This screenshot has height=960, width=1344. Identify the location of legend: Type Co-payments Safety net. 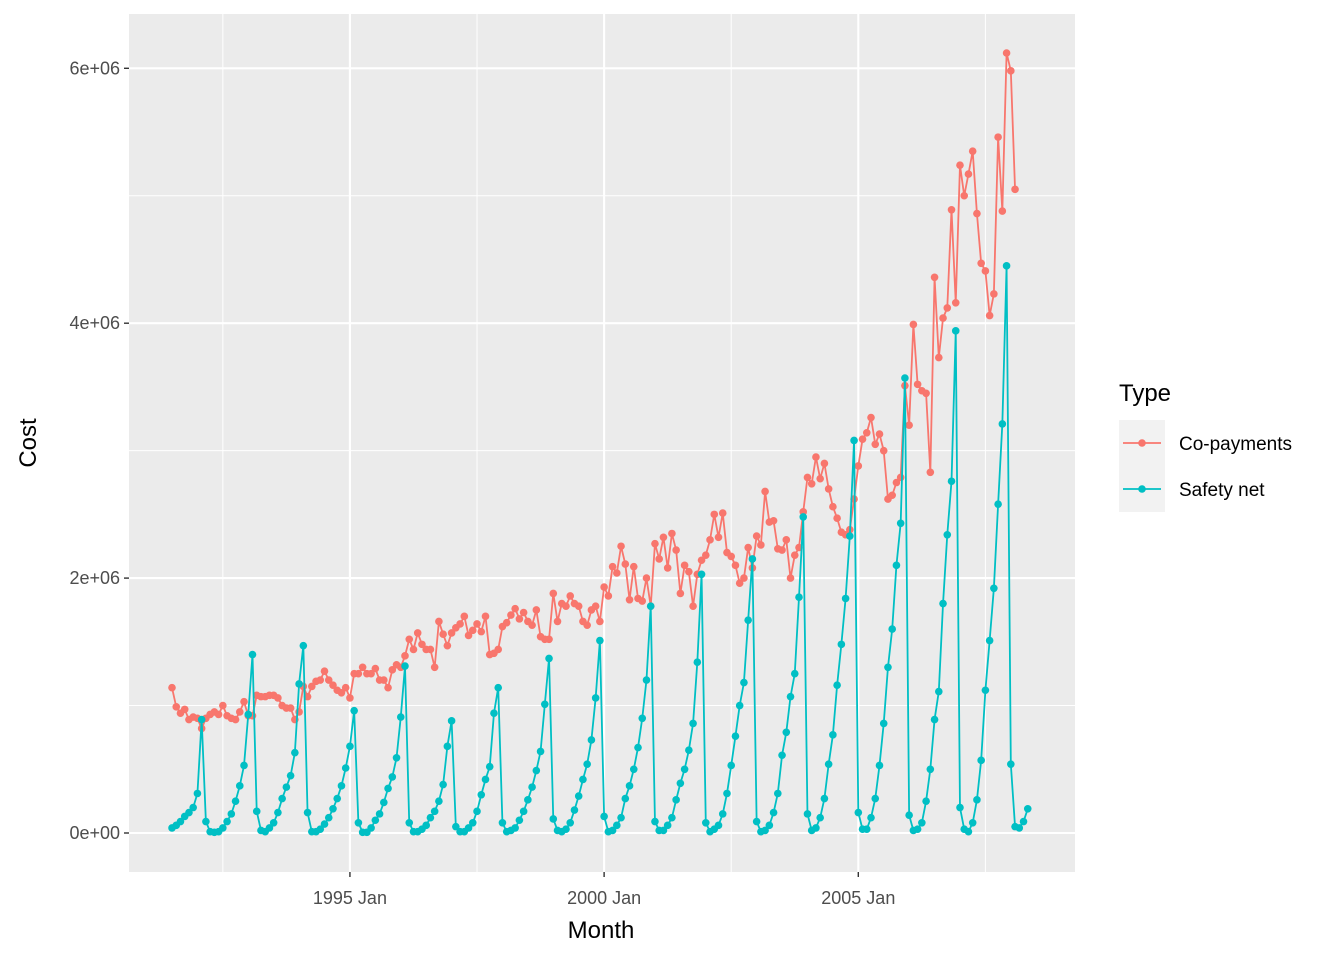
(1205, 446).